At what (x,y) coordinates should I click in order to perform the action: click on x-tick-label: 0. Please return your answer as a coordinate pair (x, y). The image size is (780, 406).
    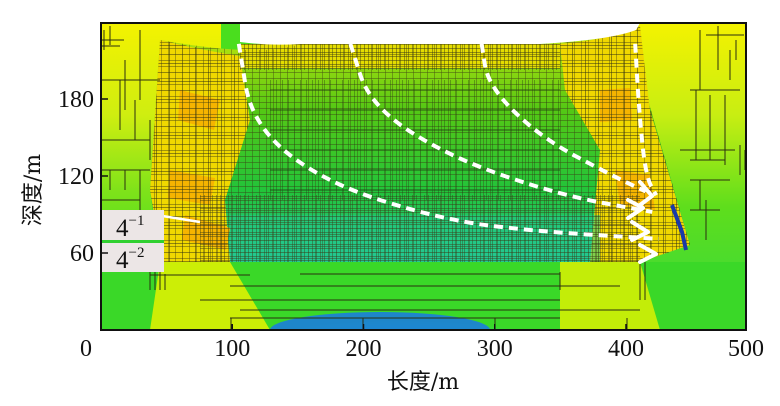
    Looking at the image, I should click on (86, 349).